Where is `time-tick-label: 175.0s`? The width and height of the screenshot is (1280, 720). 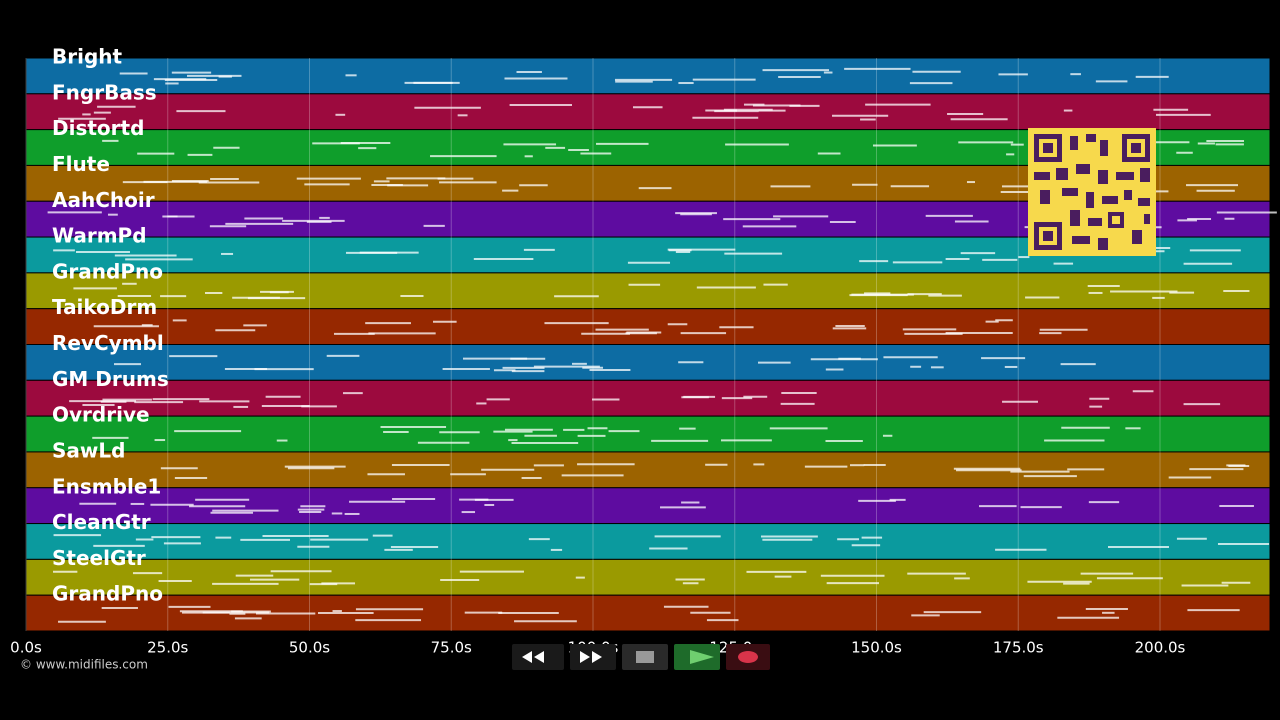 time-tick-label: 175.0s is located at coordinates (1018, 648).